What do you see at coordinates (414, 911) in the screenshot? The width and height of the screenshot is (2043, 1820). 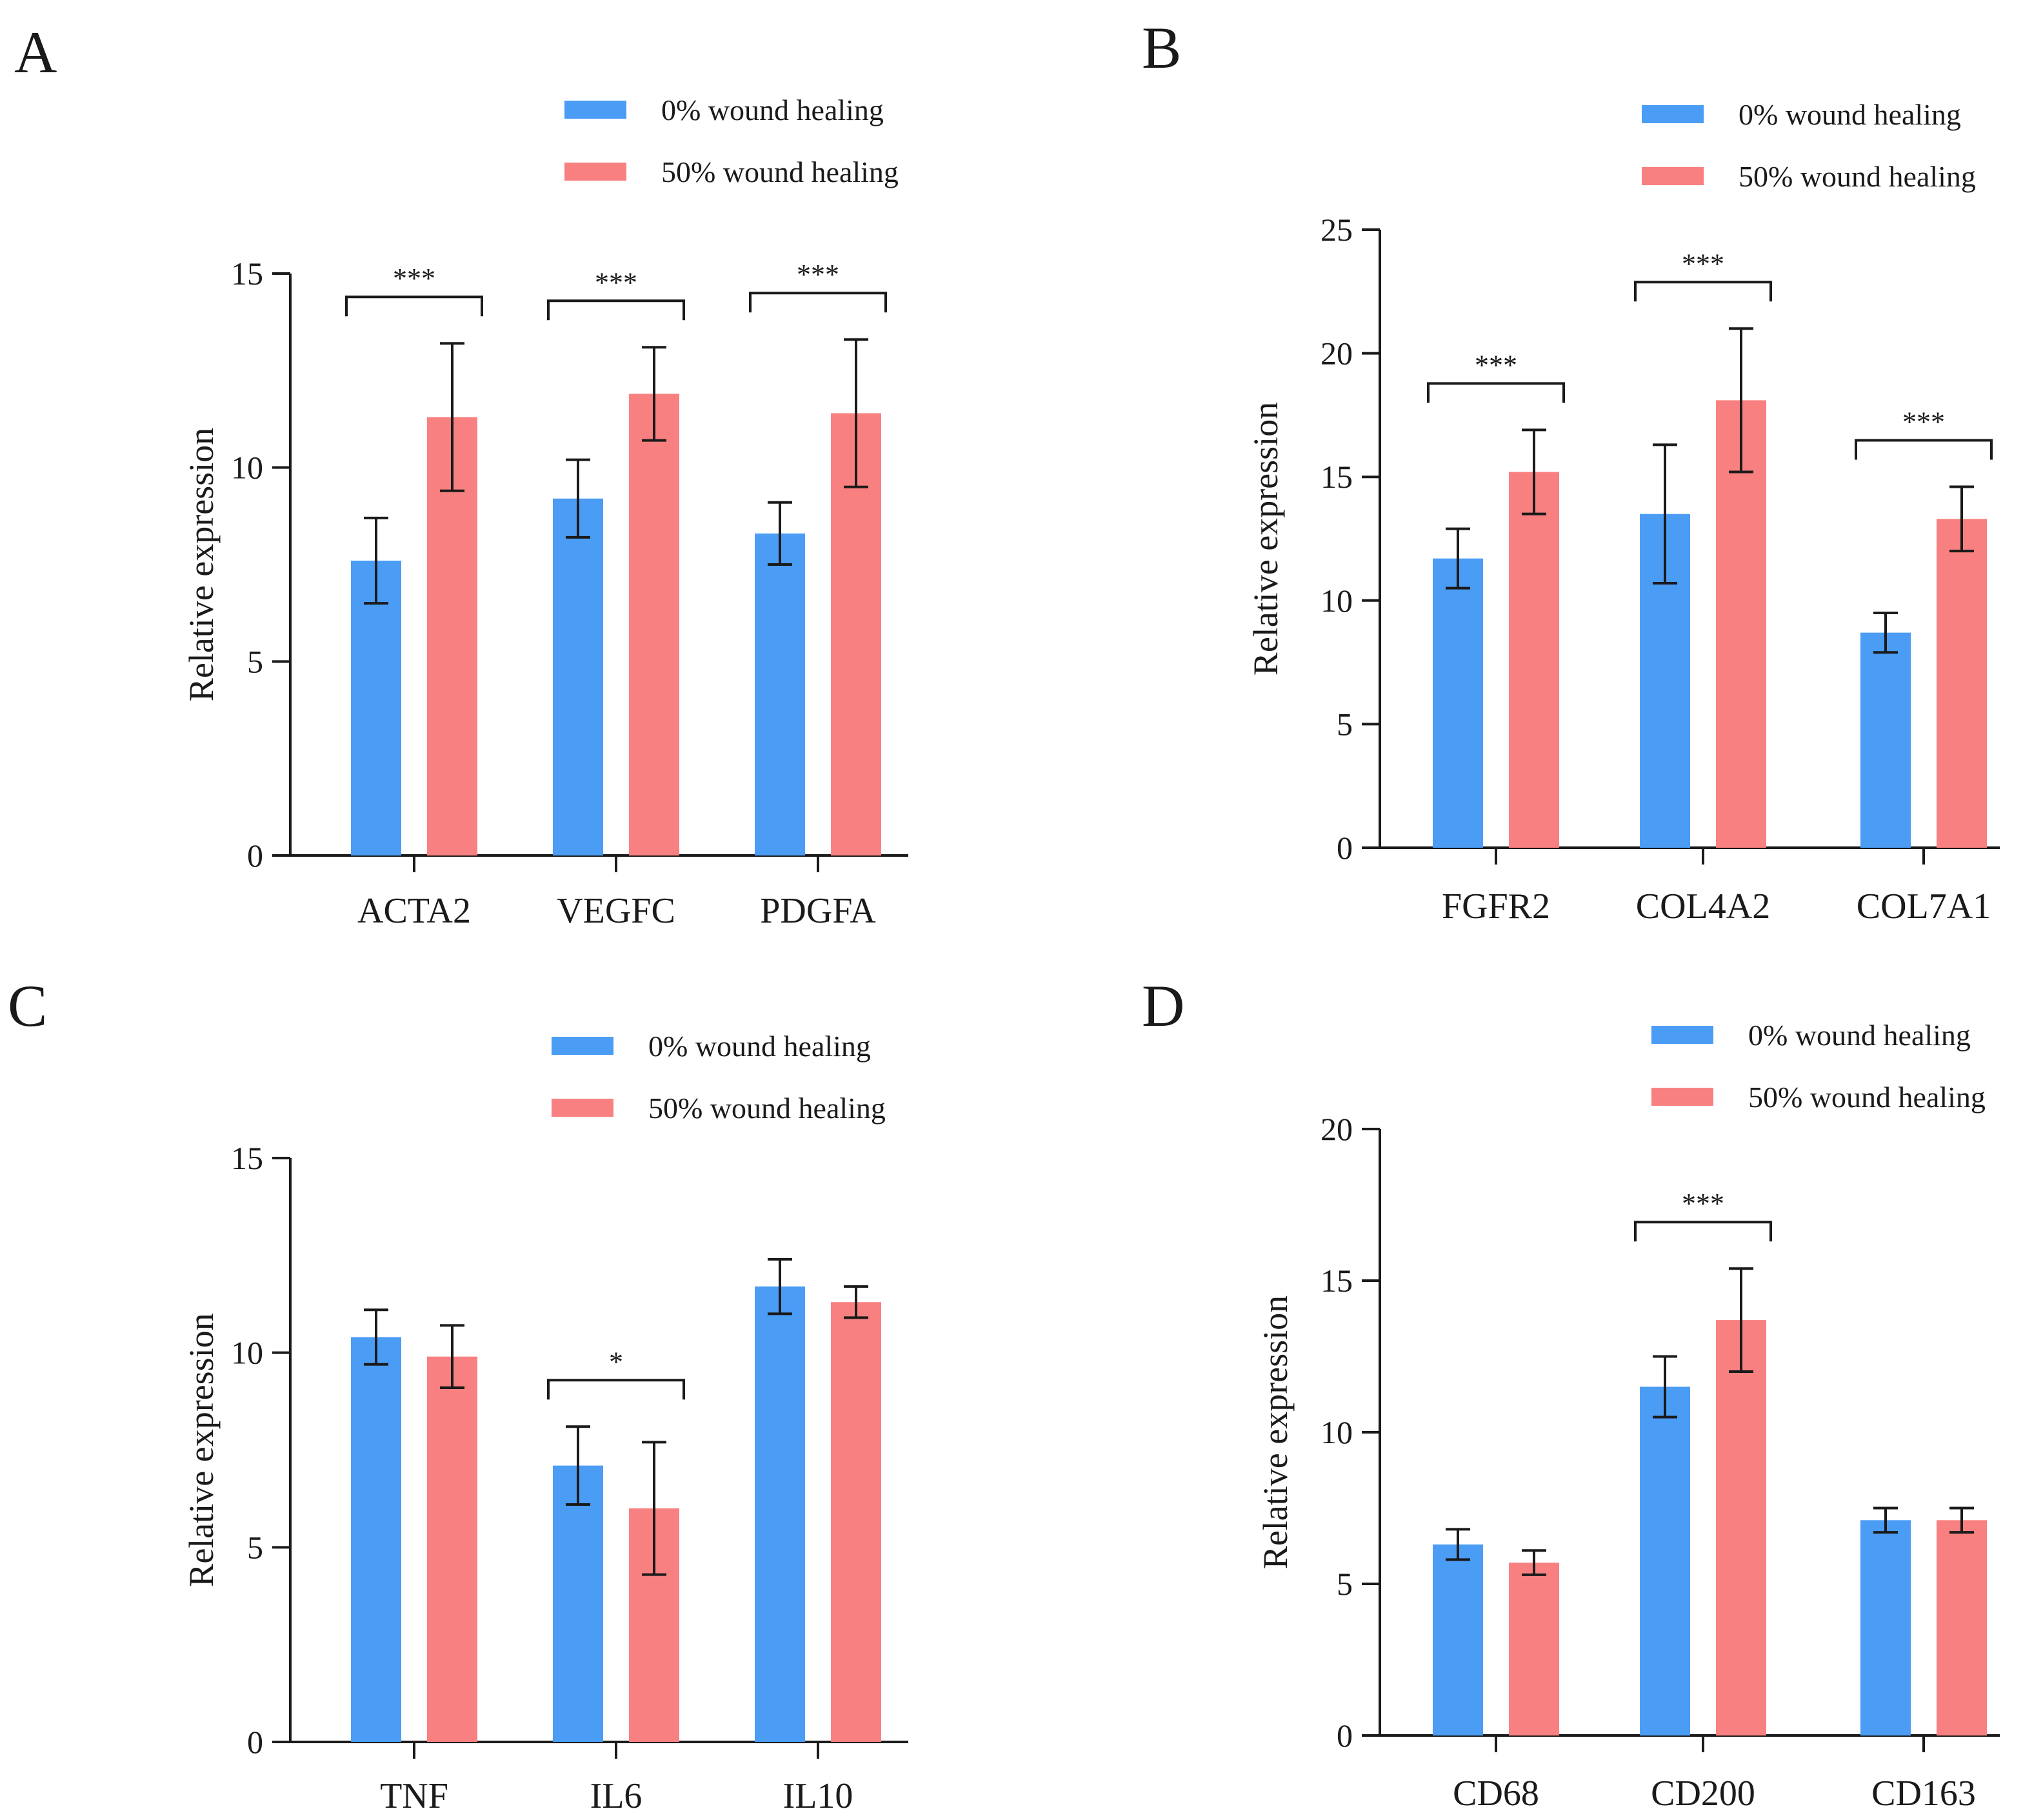 I see `x-category-label: ACTA2` at bounding box center [414, 911].